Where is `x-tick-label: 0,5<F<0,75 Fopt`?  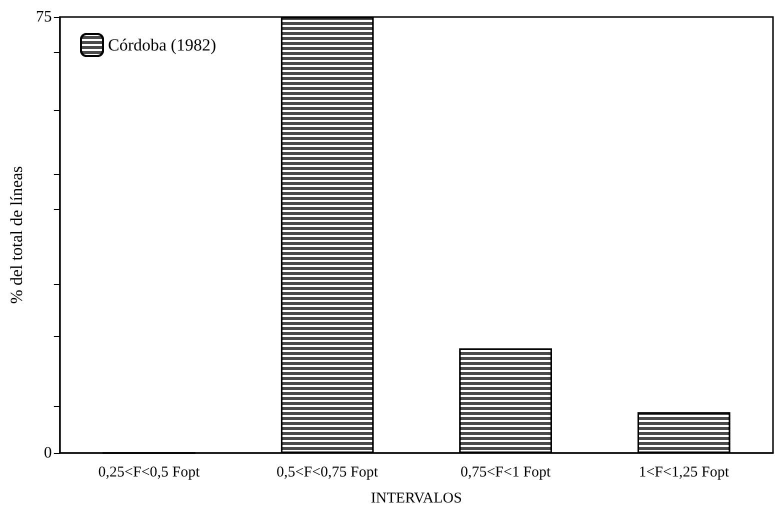
x-tick-label: 0,5<F<0,75 Fopt is located at coordinates (327, 472).